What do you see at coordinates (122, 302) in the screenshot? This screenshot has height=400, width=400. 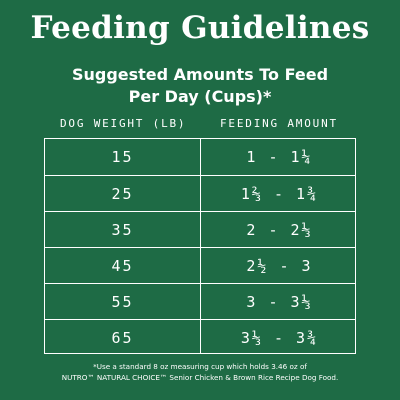 I see `weight-cell: 55` at bounding box center [122, 302].